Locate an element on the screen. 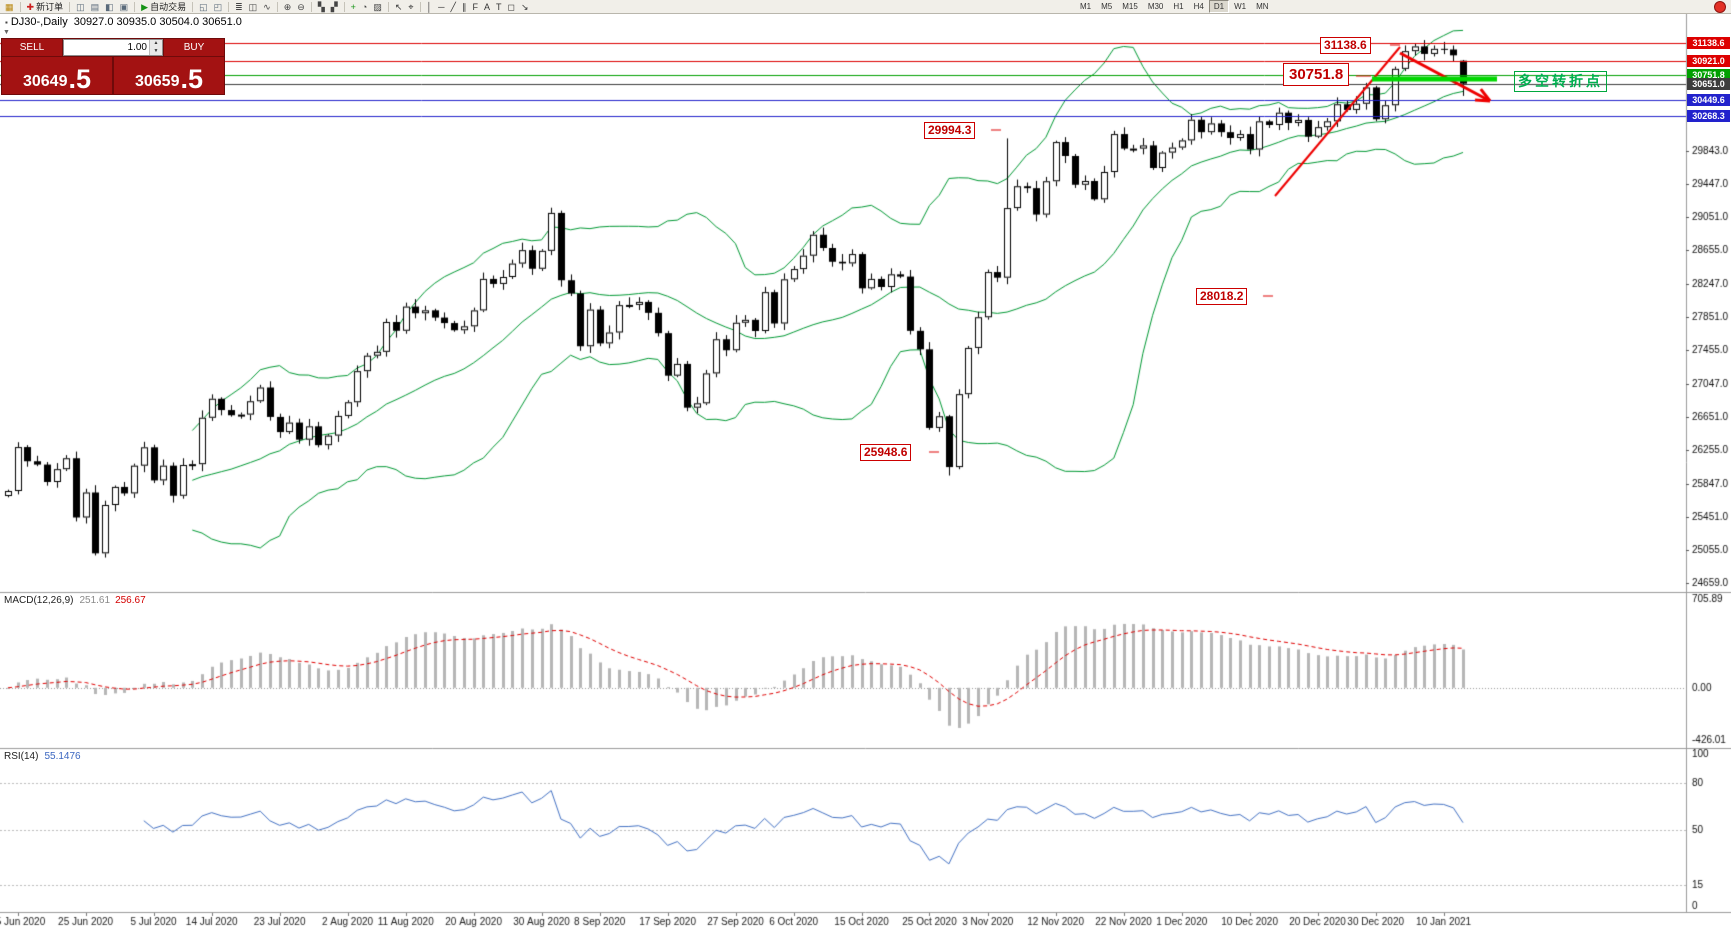  timeframe-m30: M30 is located at coordinates (1155, 6).